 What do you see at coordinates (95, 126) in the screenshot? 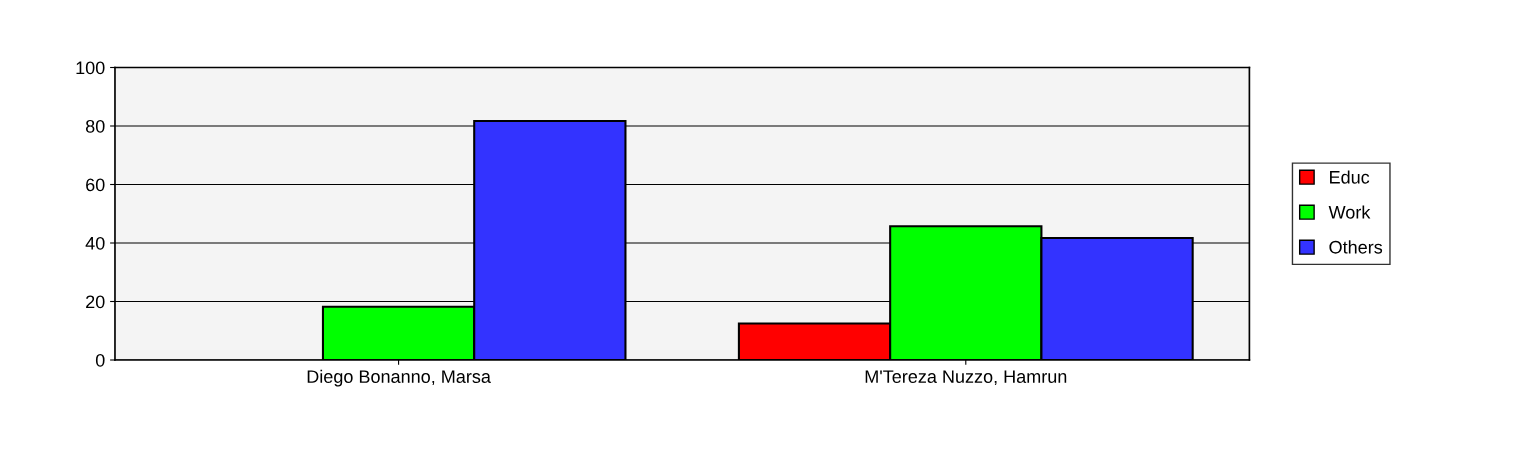
I see `y-tick-label: 80` at bounding box center [95, 126].